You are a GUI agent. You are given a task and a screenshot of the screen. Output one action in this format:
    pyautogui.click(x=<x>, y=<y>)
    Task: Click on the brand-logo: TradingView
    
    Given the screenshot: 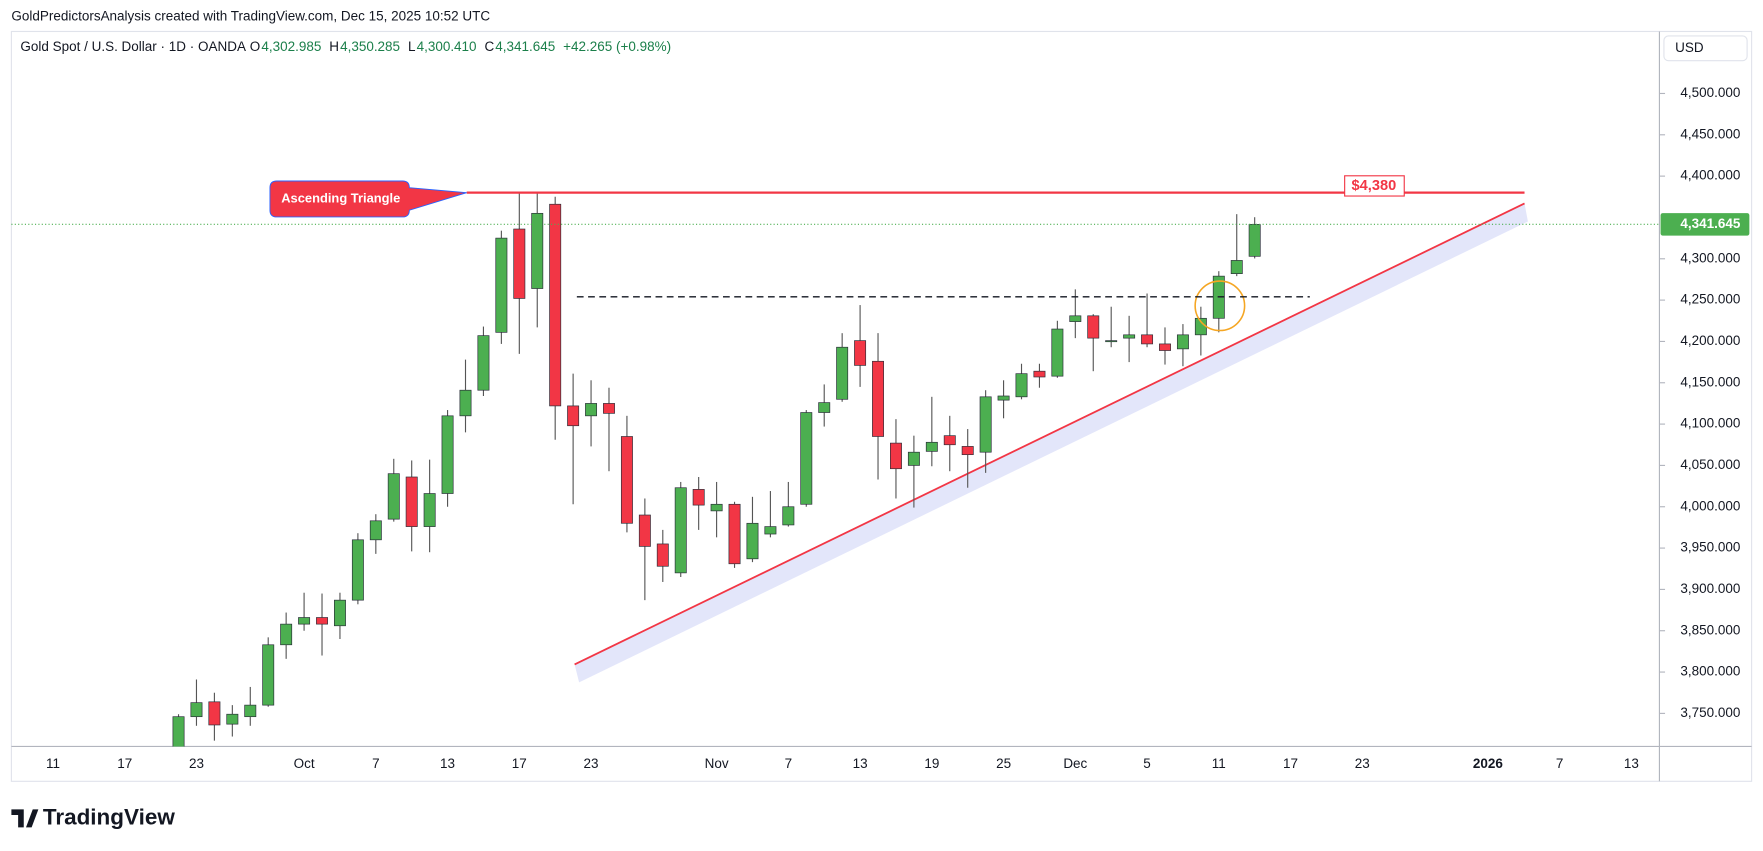 What is the action you would take?
    pyautogui.click(x=93, y=816)
    